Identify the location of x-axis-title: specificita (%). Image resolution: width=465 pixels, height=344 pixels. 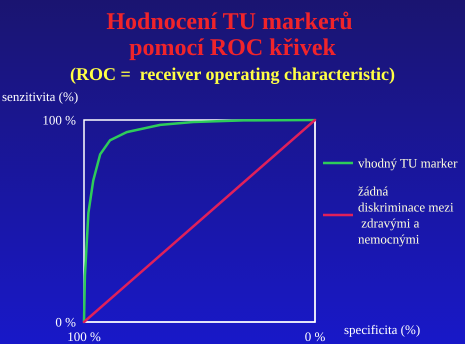
(382, 329).